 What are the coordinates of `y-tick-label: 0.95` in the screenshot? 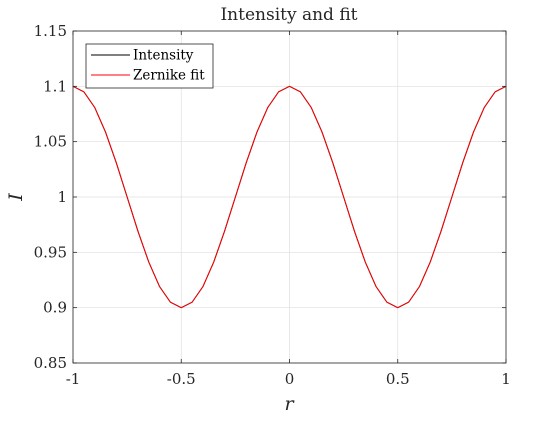 It's located at (50, 252).